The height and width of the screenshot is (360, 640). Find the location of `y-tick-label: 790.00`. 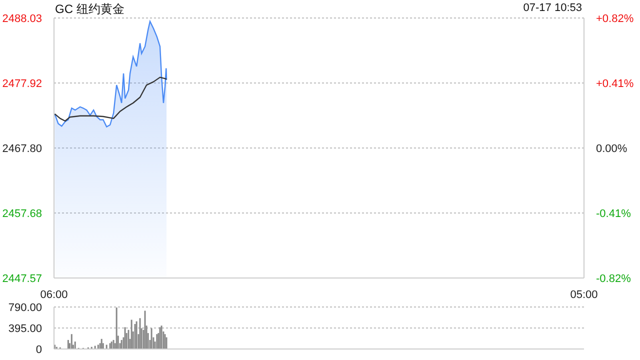

y-tick-label: 790.00 is located at coordinates (25, 308).